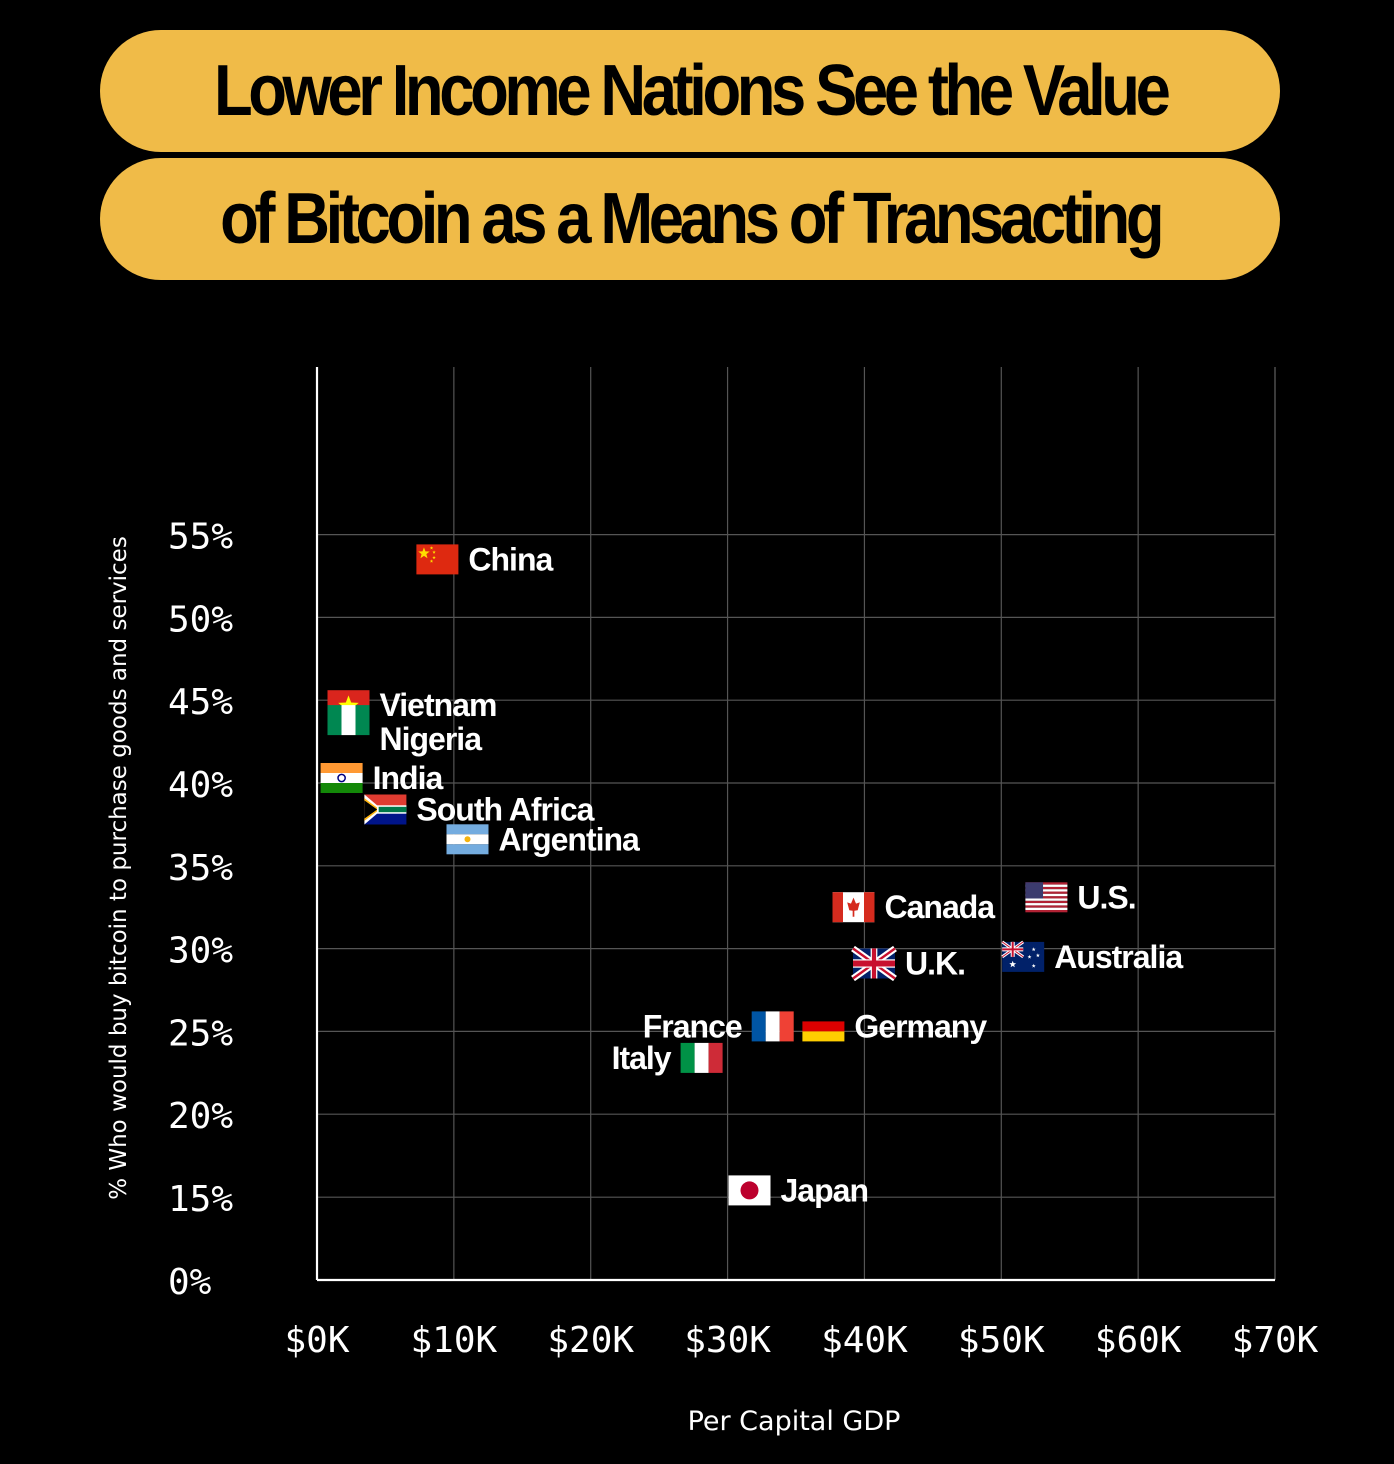 This screenshot has width=1394, height=1464. I want to click on canada-flag-icon, so click(853, 907).